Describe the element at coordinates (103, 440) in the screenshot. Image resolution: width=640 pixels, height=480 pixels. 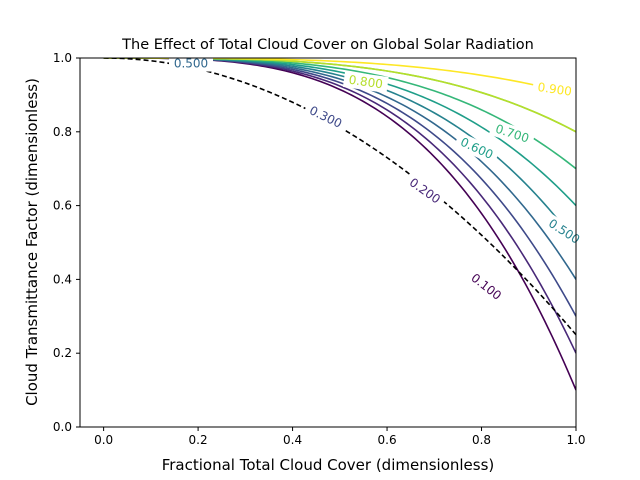
I see `x-tick-label: 0.0` at that location.